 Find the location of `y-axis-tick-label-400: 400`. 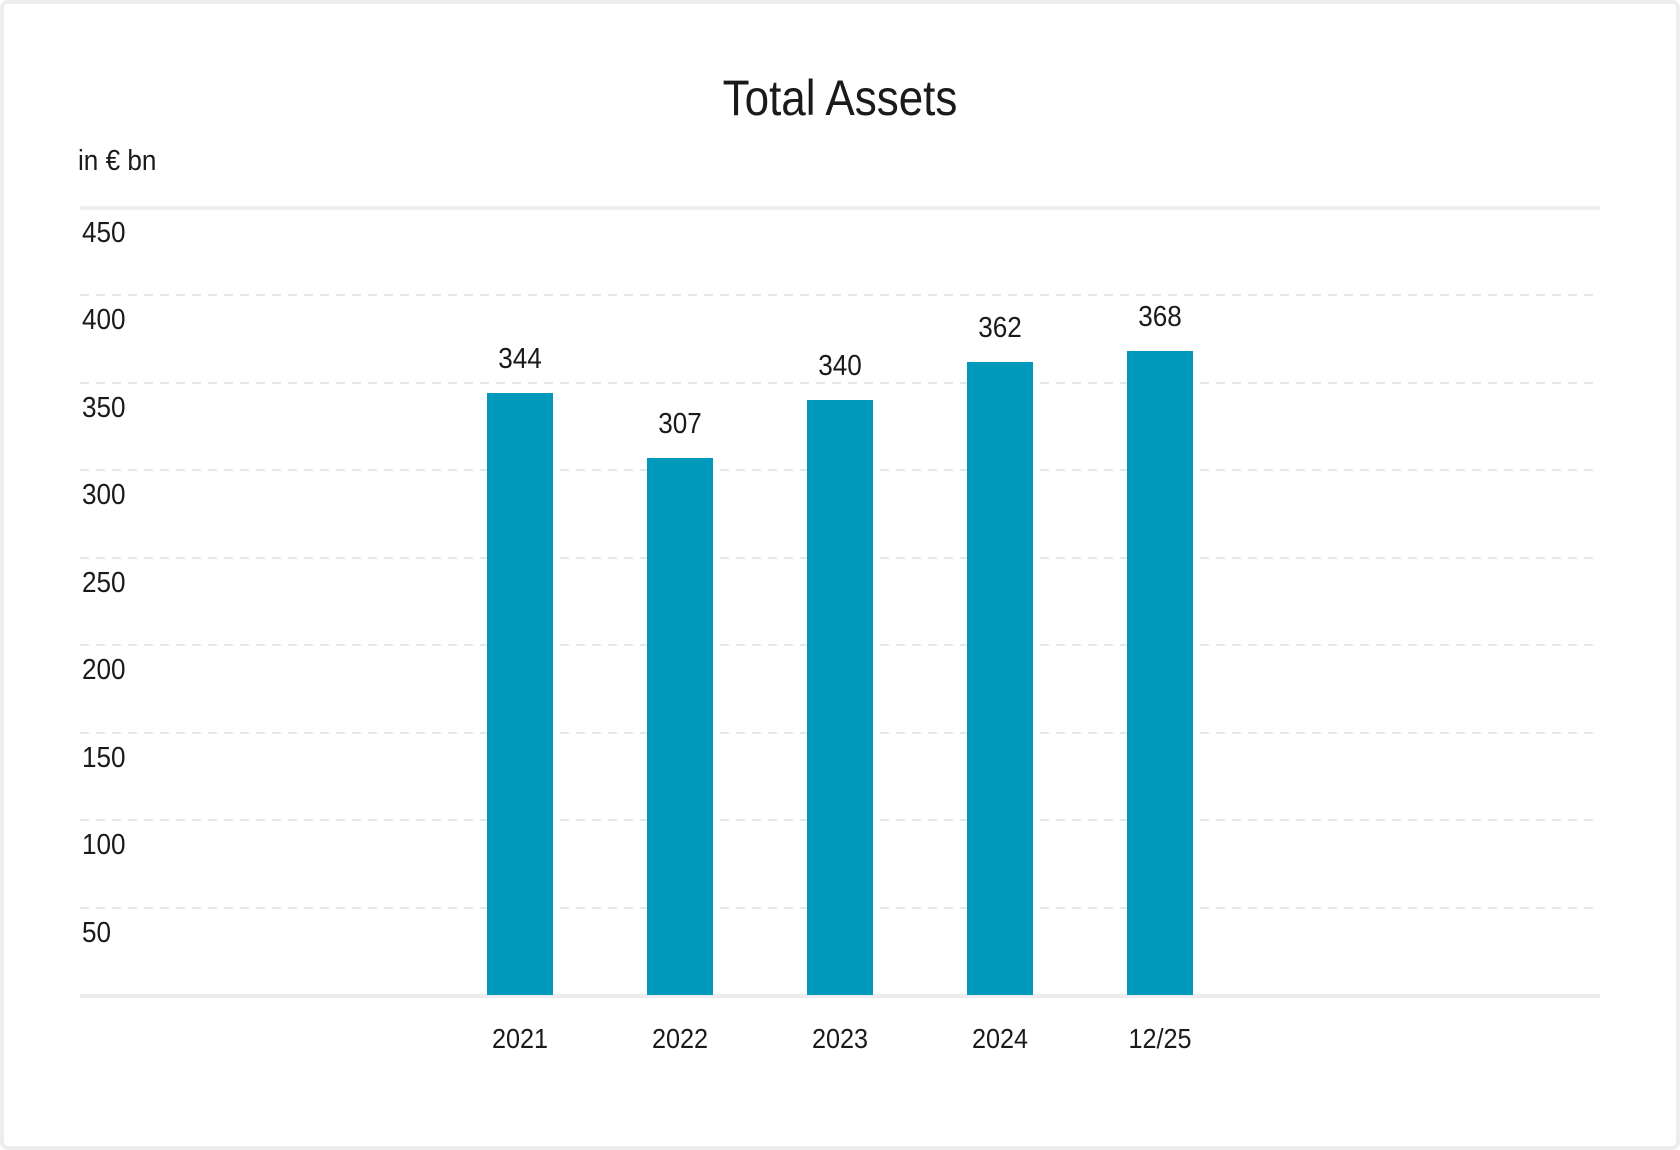

y-axis-tick-label-400: 400 is located at coordinates (104, 320).